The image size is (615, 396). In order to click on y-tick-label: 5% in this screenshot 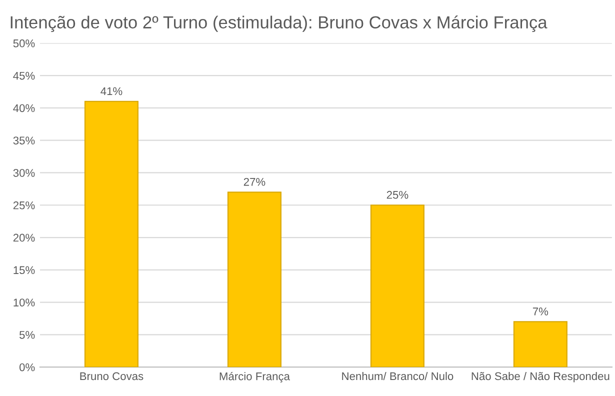, I will do `click(27, 335)`.